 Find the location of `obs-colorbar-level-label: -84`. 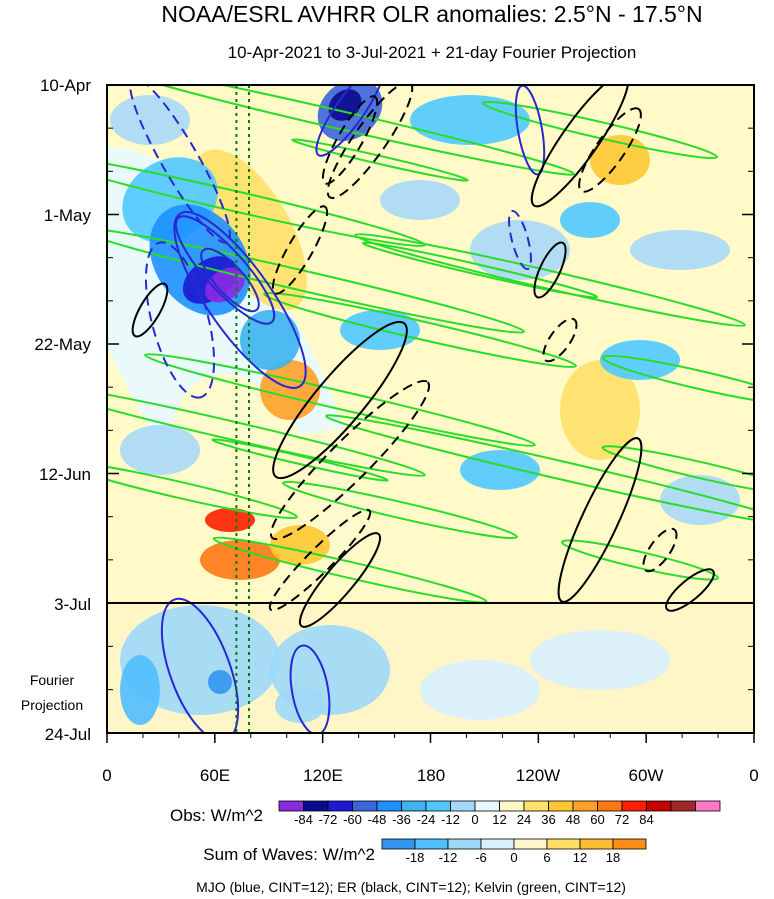

obs-colorbar-level-label: -84 is located at coordinates (303, 819).